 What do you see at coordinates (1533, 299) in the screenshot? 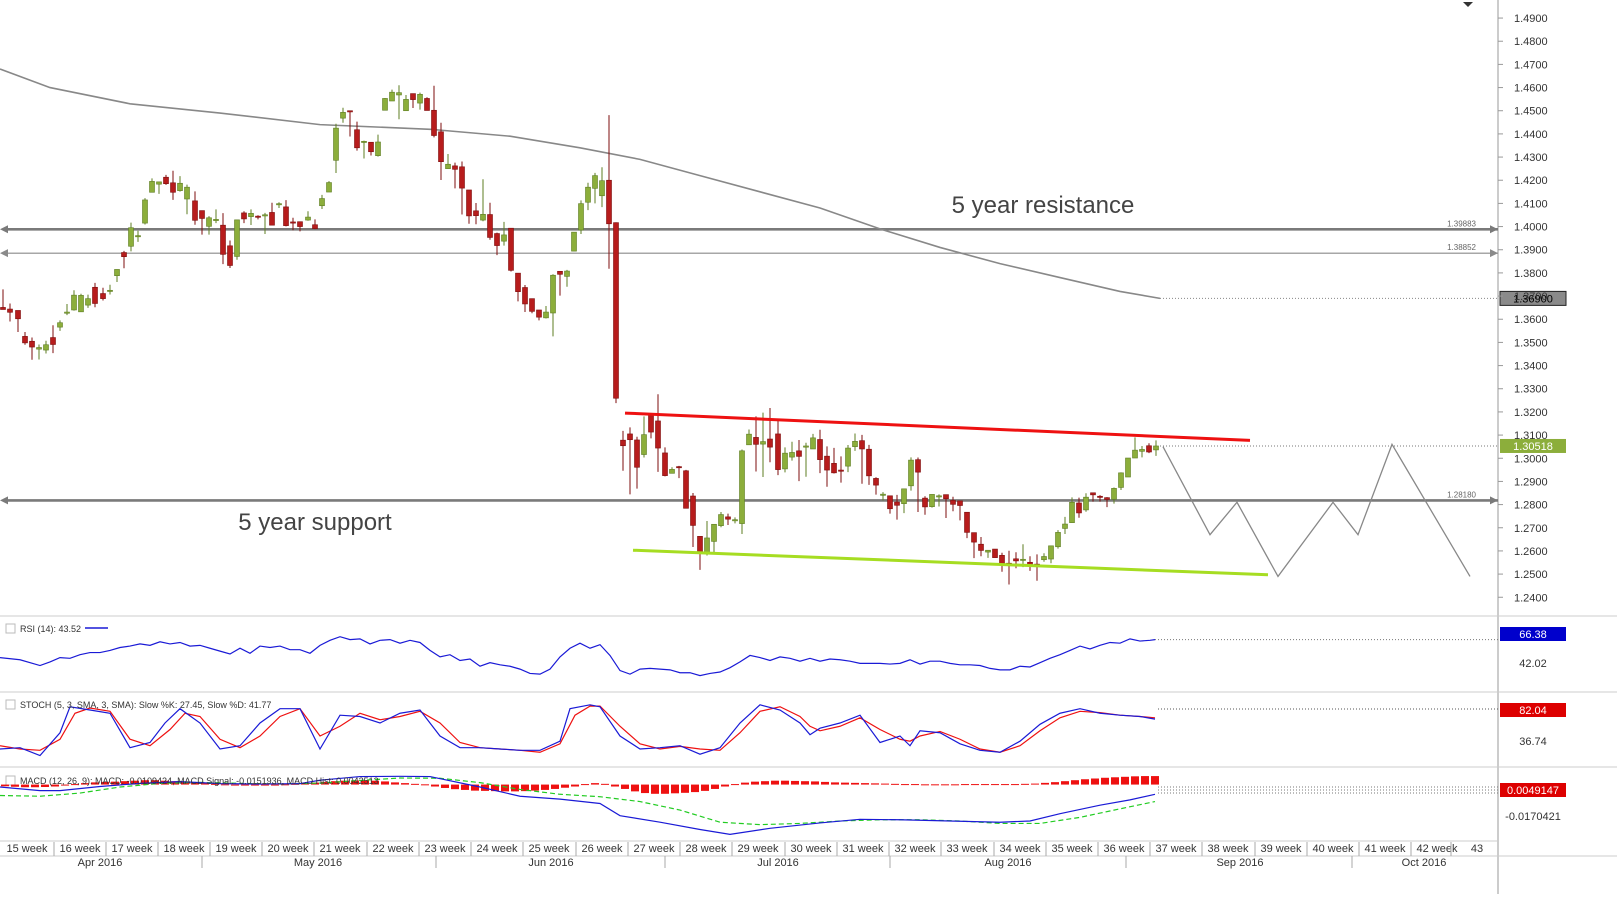
I see `ma-value-label: 1.36900` at bounding box center [1533, 299].